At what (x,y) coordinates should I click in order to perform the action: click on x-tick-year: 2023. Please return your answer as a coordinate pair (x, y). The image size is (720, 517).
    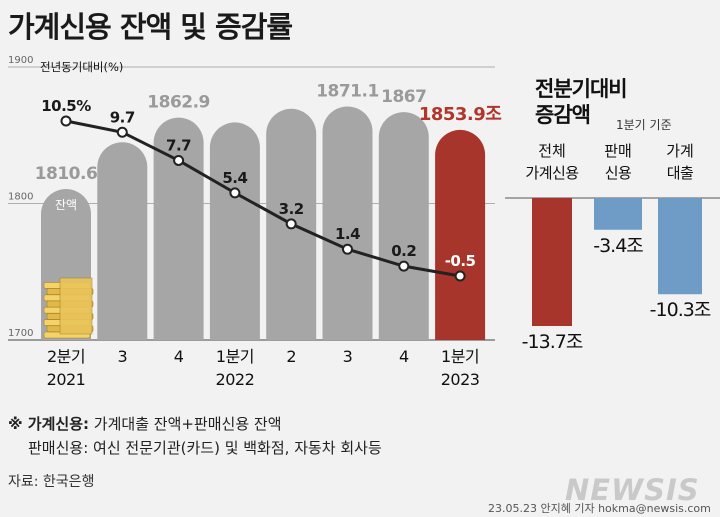
    Looking at the image, I should click on (460, 379).